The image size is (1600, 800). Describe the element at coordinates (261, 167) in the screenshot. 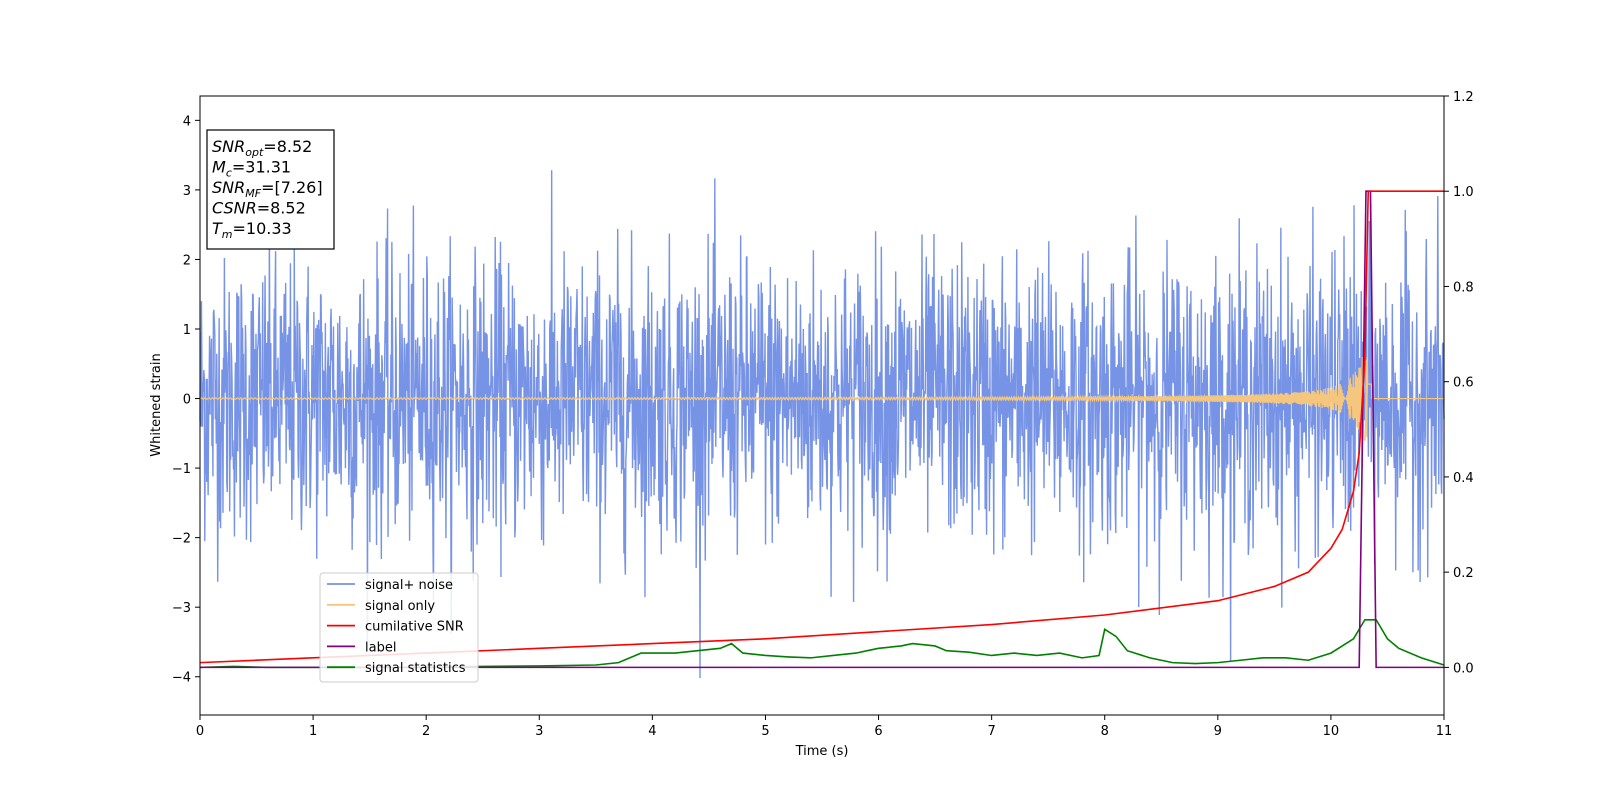

I see `annotation-value: =31.31` at that location.